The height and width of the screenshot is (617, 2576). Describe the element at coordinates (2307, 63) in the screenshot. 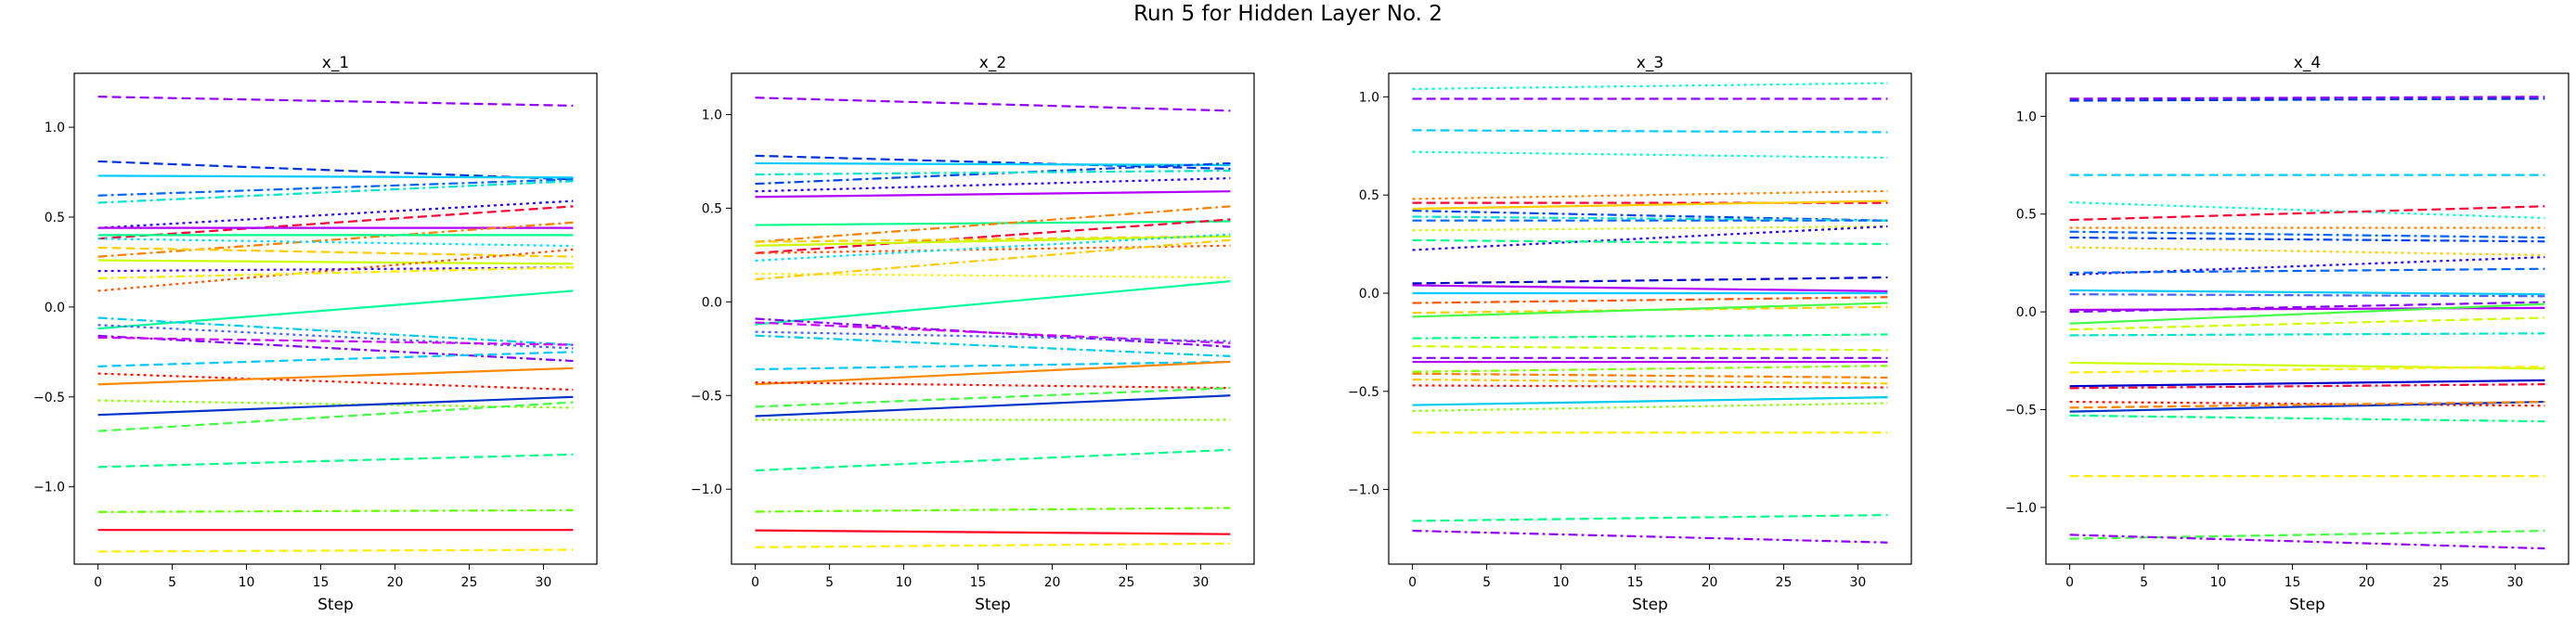

I see `subplot-title: x_4` at that location.